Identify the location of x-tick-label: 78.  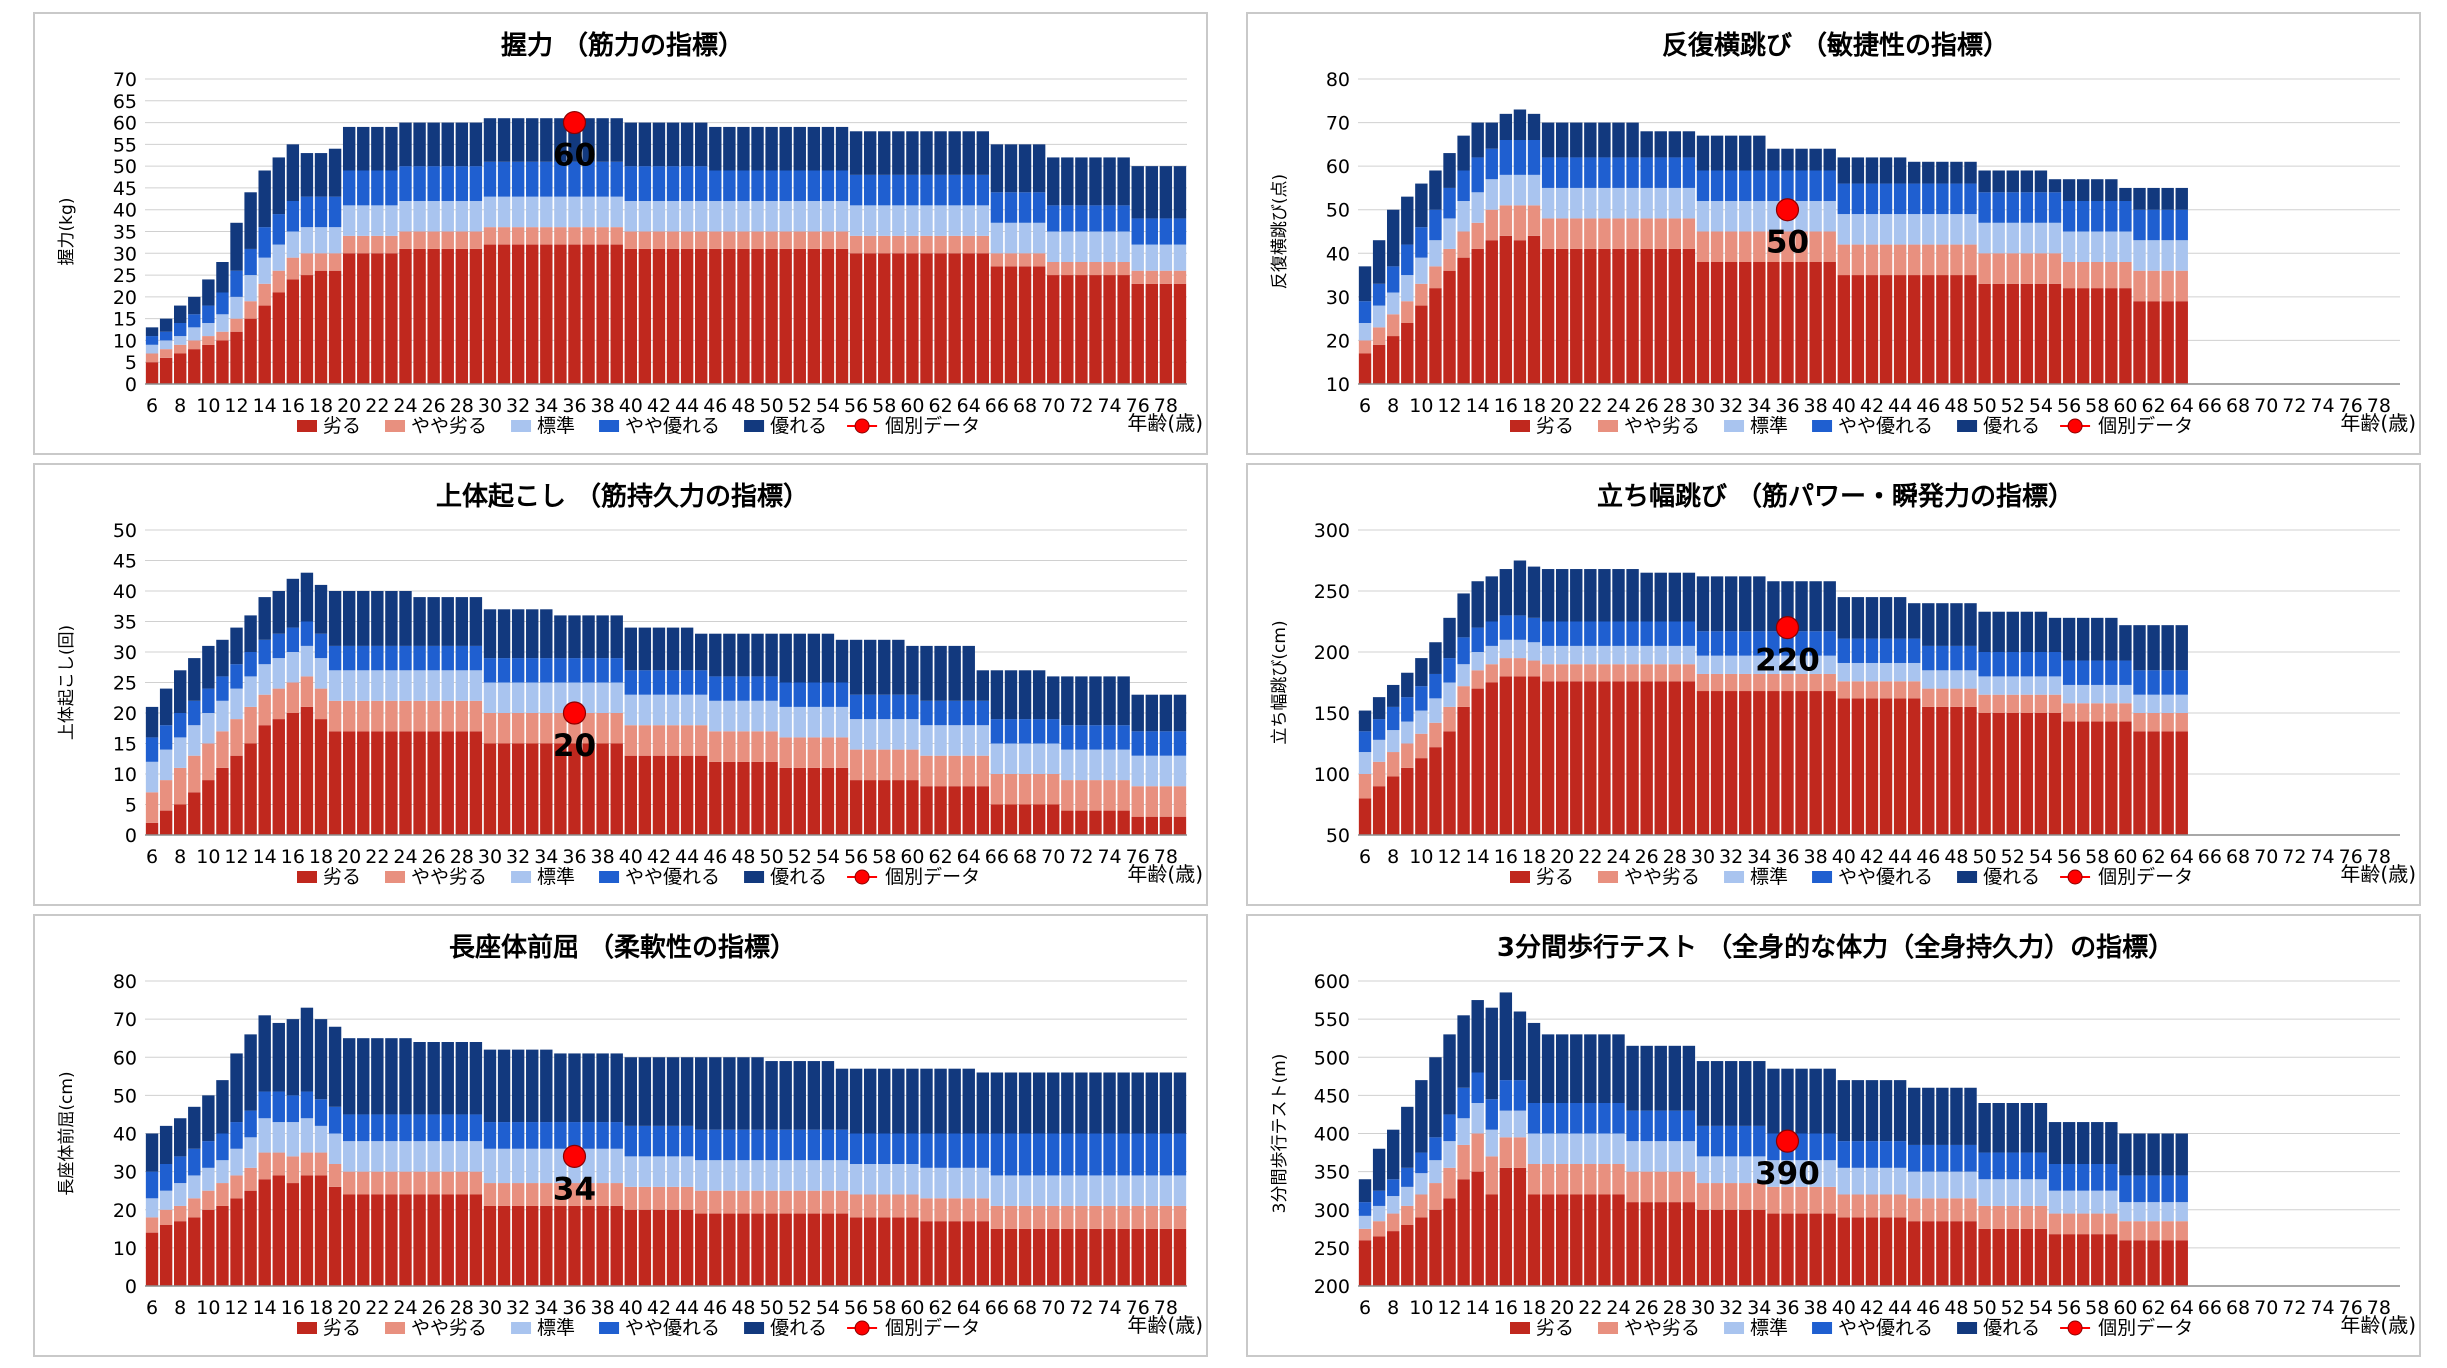
(2379, 1308).